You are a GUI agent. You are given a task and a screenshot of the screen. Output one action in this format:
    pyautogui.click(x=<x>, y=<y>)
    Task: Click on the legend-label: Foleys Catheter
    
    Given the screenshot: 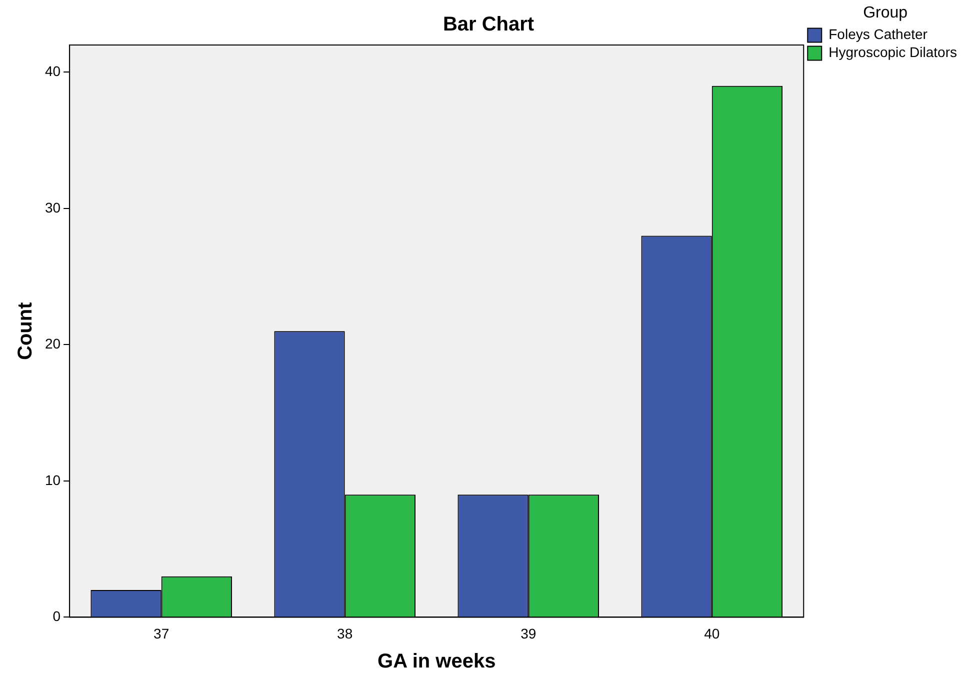 What is the action you would take?
    pyautogui.click(x=878, y=34)
    